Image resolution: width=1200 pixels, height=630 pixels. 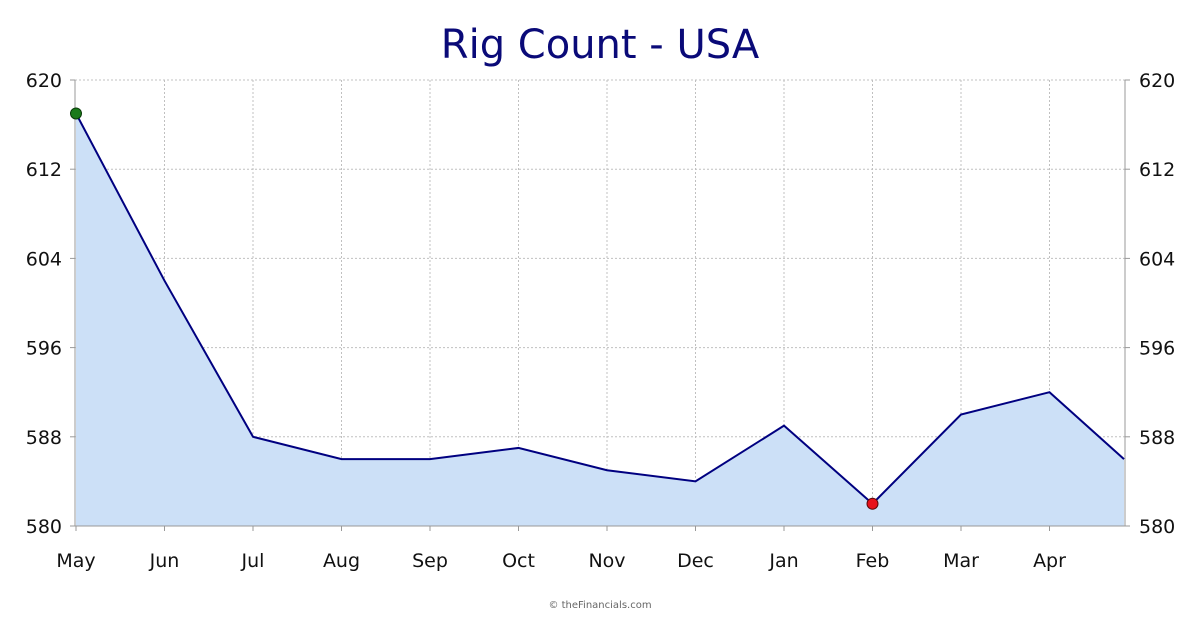 I want to click on y-tick-label-right: 620, so click(x=1157, y=81).